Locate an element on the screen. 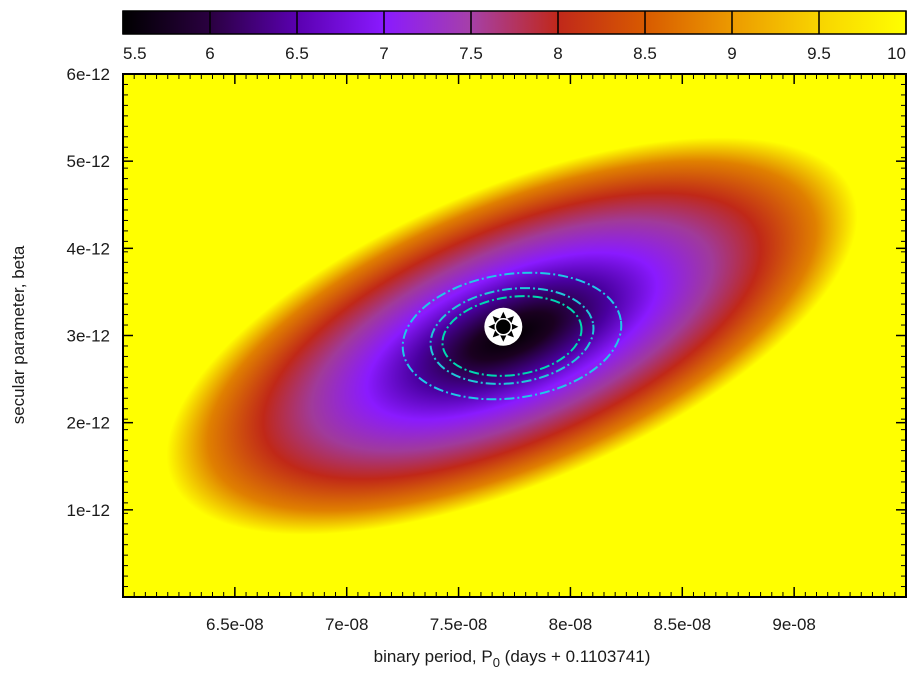  y-tick-label: 5e-12 is located at coordinates (88, 161).